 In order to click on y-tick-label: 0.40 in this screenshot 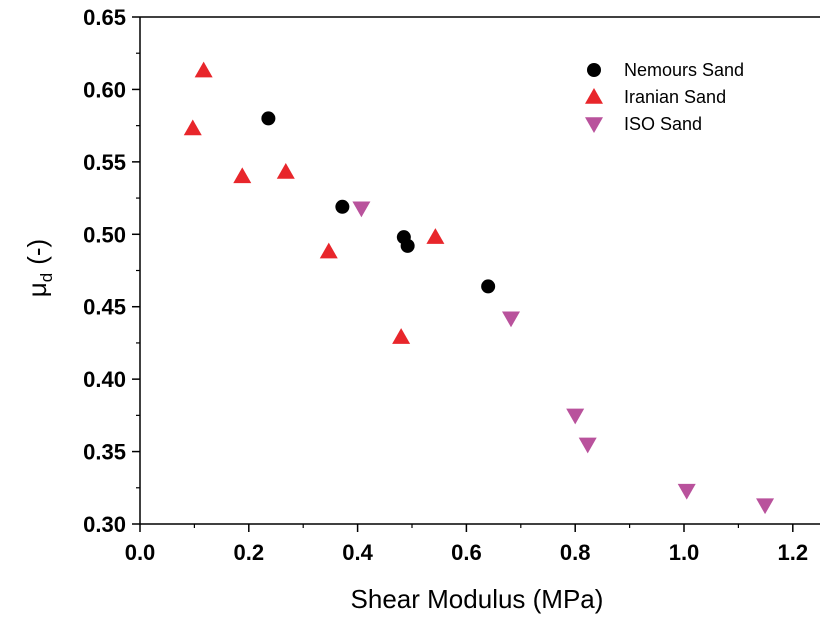, I will do `click(104, 379)`.